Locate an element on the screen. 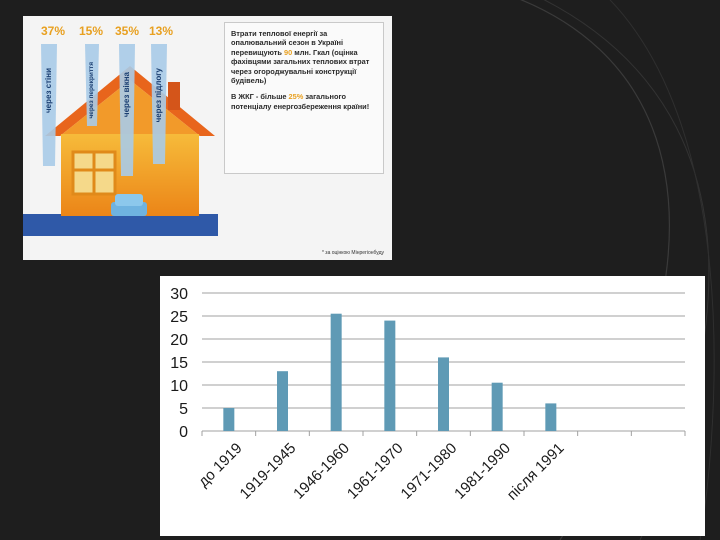 The width and height of the screenshot is (720, 540). ribbon-label-windows: через вікна is located at coordinates (126, 95).